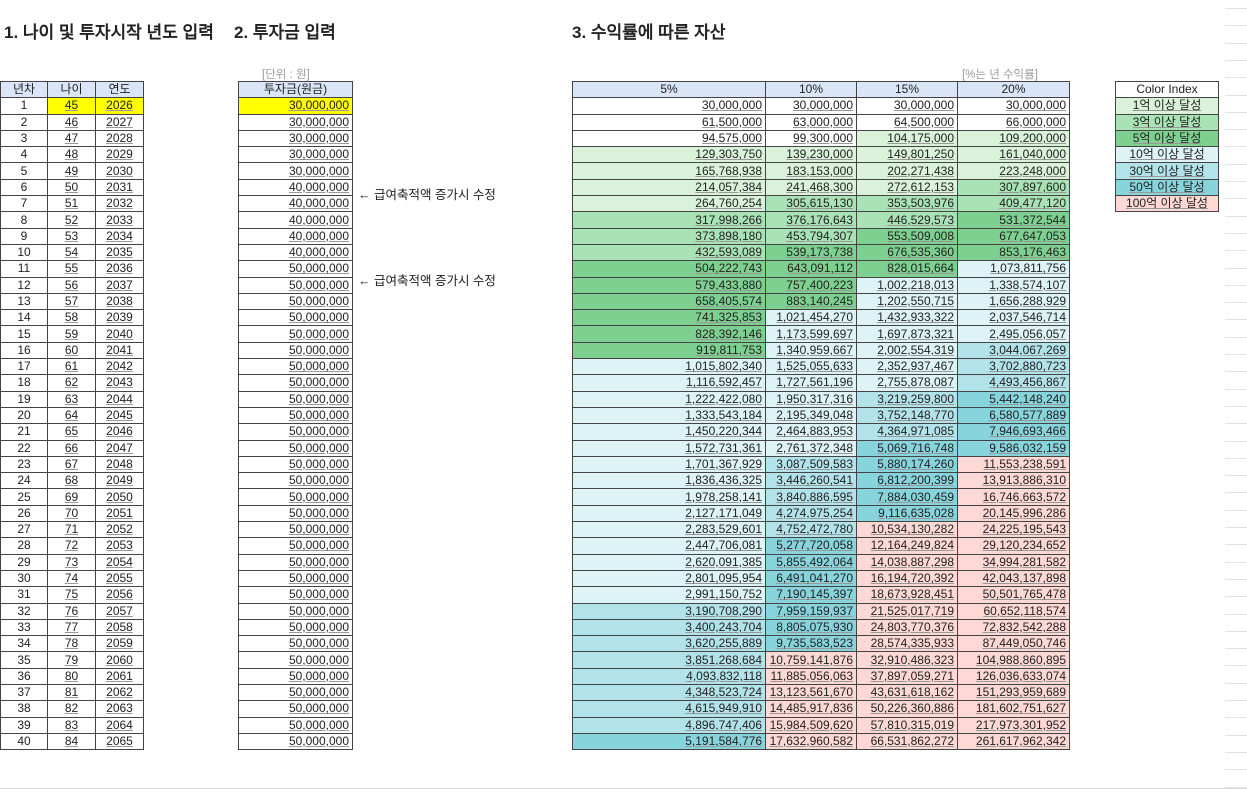 This screenshot has width=1247, height=792. Describe the element at coordinates (811, 106) in the screenshot. I see `asset-10-cell: 30,000,000` at that location.